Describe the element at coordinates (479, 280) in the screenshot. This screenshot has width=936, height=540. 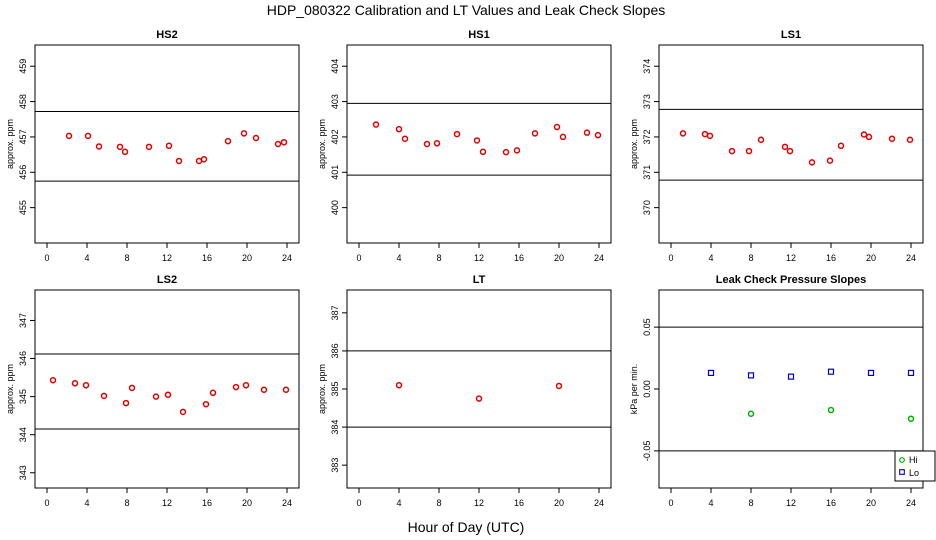
I see `panel-title: LT` at that location.